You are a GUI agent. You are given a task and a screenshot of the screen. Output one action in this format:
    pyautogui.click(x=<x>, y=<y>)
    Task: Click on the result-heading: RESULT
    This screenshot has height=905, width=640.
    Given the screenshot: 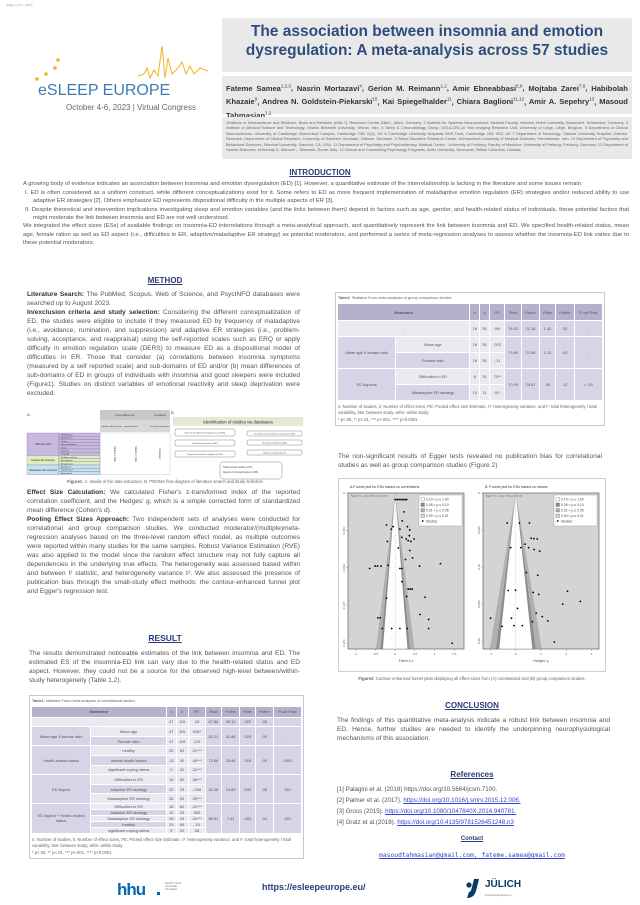 What is the action you would take?
    pyautogui.click(x=165, y=638)
    